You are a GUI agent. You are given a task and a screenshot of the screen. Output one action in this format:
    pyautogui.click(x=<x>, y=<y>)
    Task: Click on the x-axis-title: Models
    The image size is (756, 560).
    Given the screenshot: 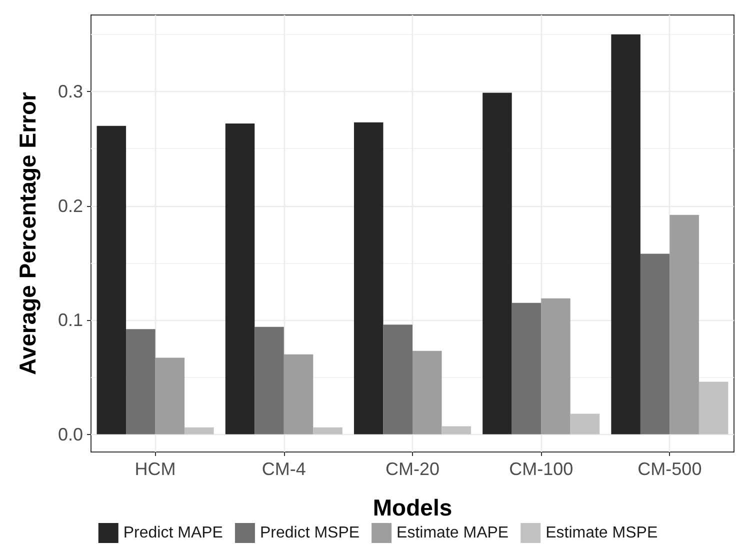 What is the action you would take?
    pyautogui.click(x=412, y=507)
    